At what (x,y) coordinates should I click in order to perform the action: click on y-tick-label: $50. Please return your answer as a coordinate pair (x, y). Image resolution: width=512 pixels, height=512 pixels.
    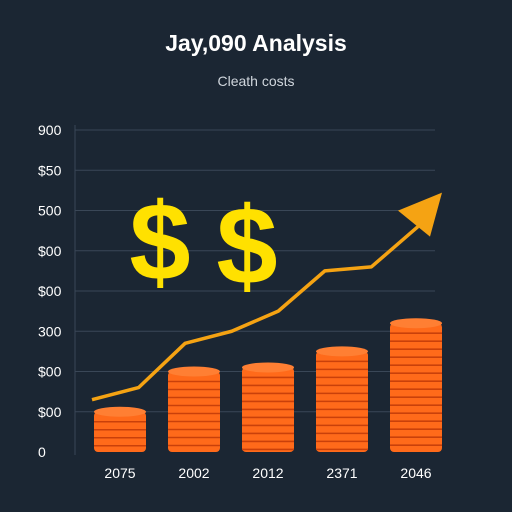
    Looking at the image, I should click on (50, 170).